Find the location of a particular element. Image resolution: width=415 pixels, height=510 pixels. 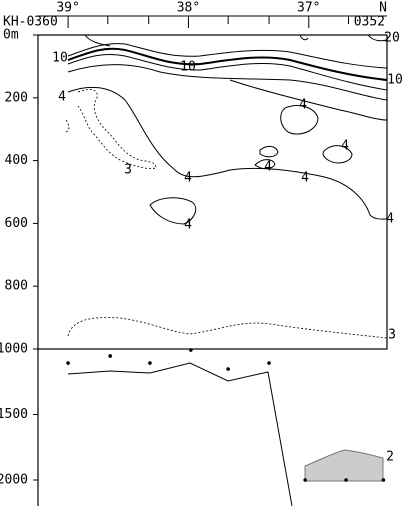

station-end: 0352 is located at coordinates (369, 22).